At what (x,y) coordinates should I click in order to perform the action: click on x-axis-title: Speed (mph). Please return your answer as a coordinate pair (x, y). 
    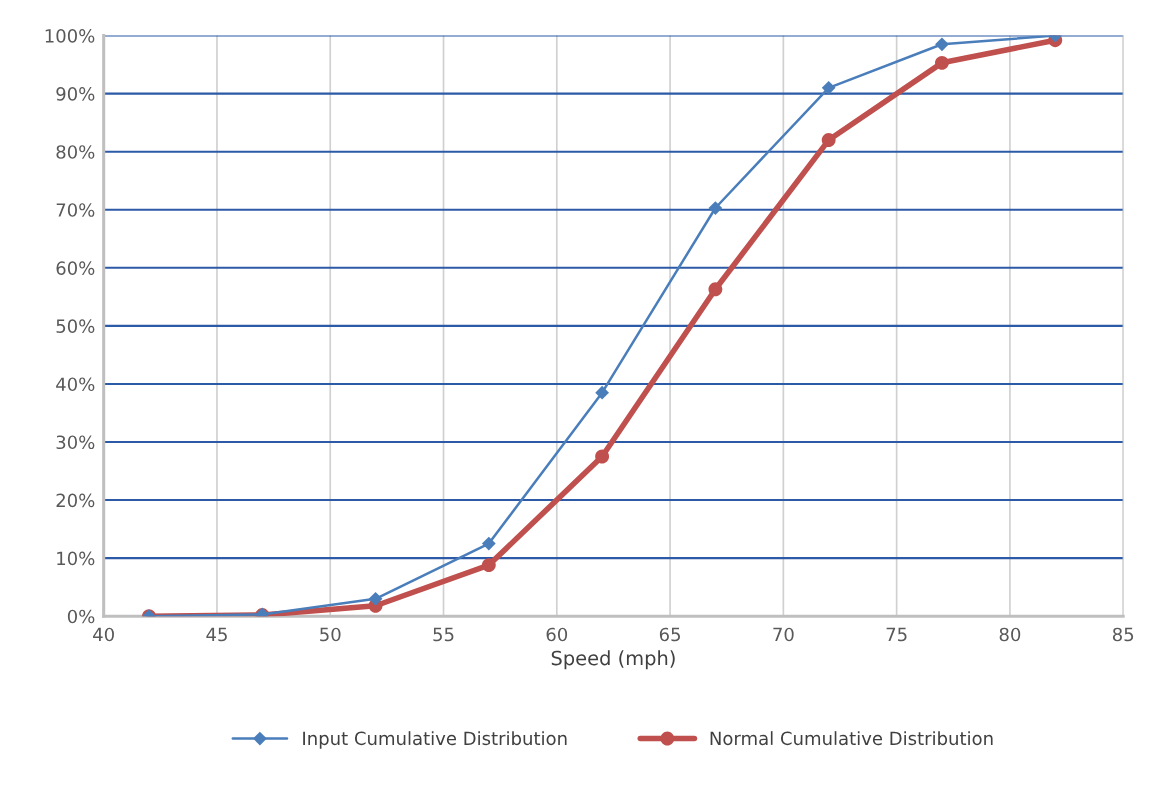
    Looking at the image, I should click on (613, 660).